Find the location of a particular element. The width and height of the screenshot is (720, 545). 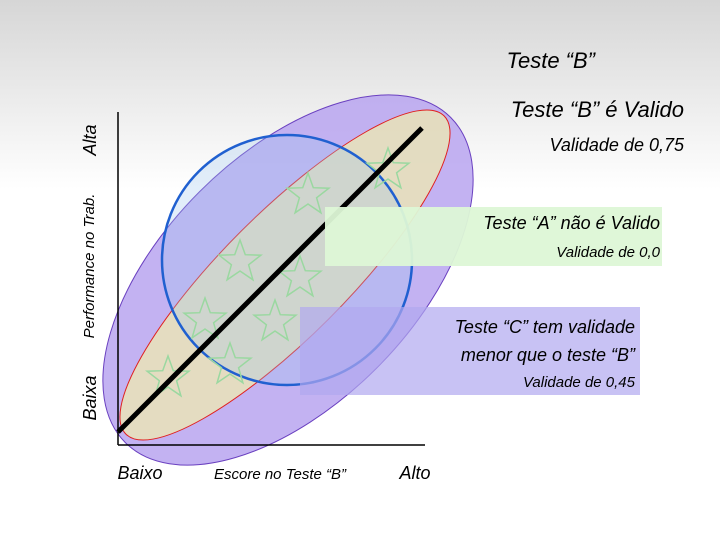

y-high-label: Alta is located at coordinates (90, 140).